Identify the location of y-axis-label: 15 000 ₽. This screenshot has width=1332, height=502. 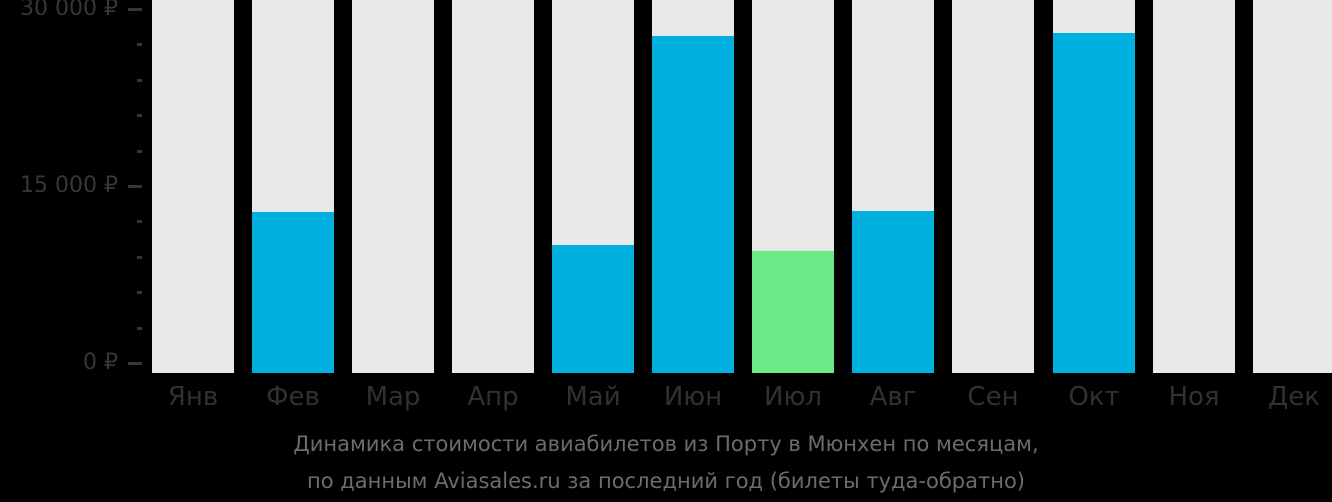
(69, 185).